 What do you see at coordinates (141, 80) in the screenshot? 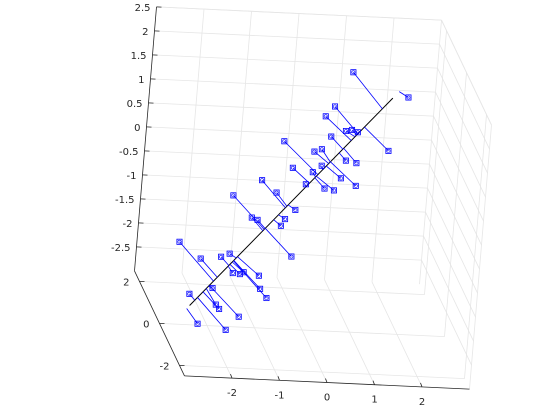
I see `z-tick-label: 1` at bounding box center [141, 80].